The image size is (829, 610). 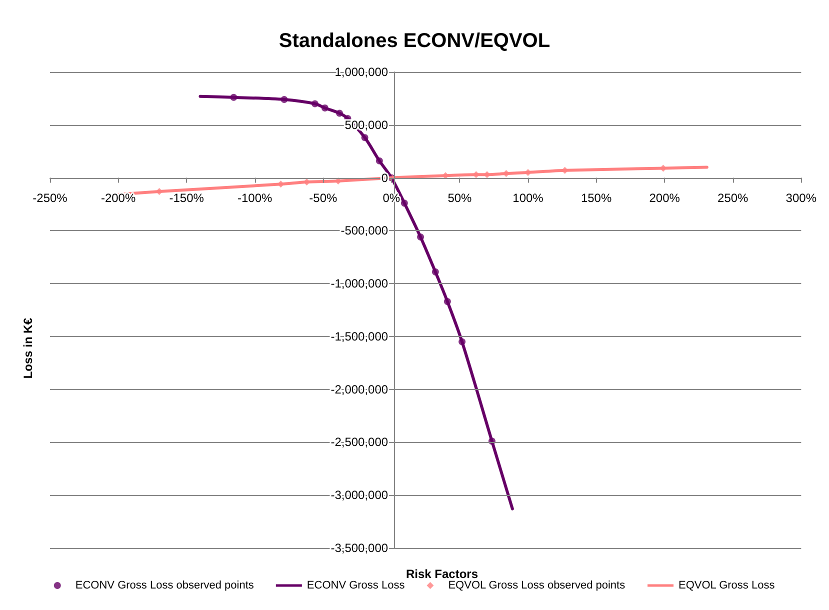 What do you see at coordinates (733, 197) in the screenshot?
I see `x-tick-label: 250%` at bounding box center [733, 197].